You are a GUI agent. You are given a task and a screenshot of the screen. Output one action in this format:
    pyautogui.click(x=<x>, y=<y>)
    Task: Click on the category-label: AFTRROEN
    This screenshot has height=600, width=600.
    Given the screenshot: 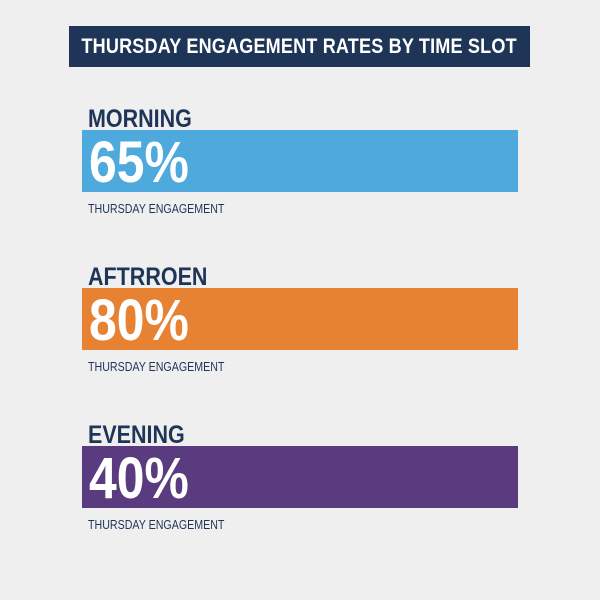 What is the action you would take?
    pyautogui.click(x=148, y=277)
    